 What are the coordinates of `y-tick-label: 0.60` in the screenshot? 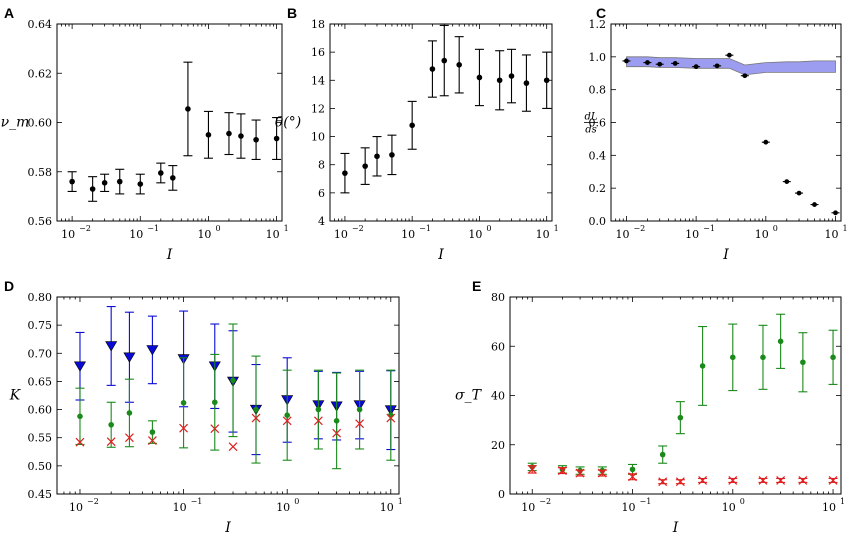 It's located at (40, 123).